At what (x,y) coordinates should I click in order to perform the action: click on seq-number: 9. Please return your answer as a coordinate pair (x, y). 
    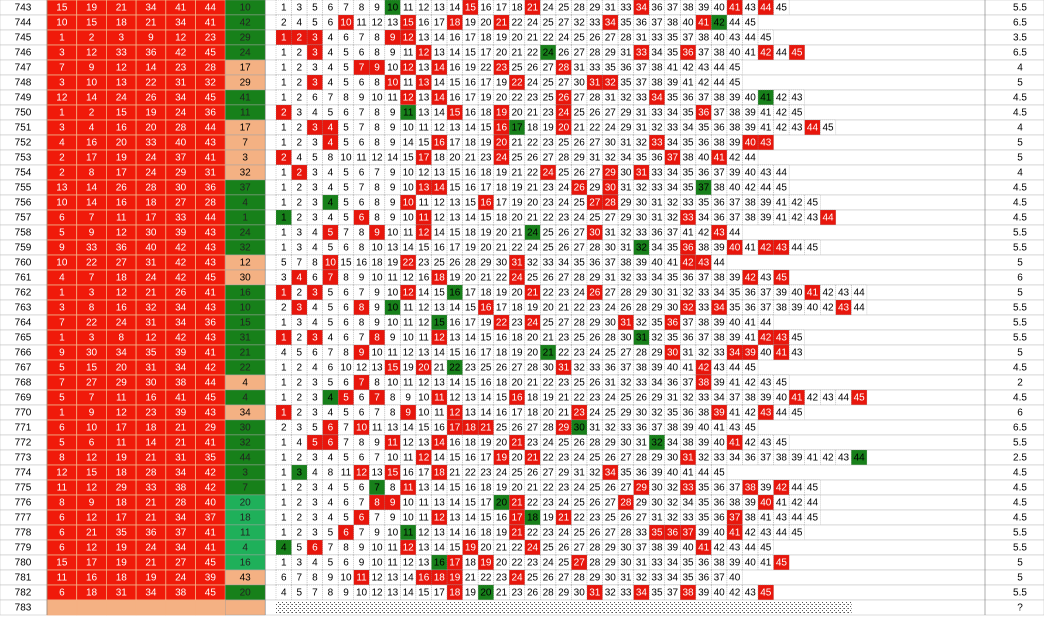
    Looking at the image, I should click on (362, 98).